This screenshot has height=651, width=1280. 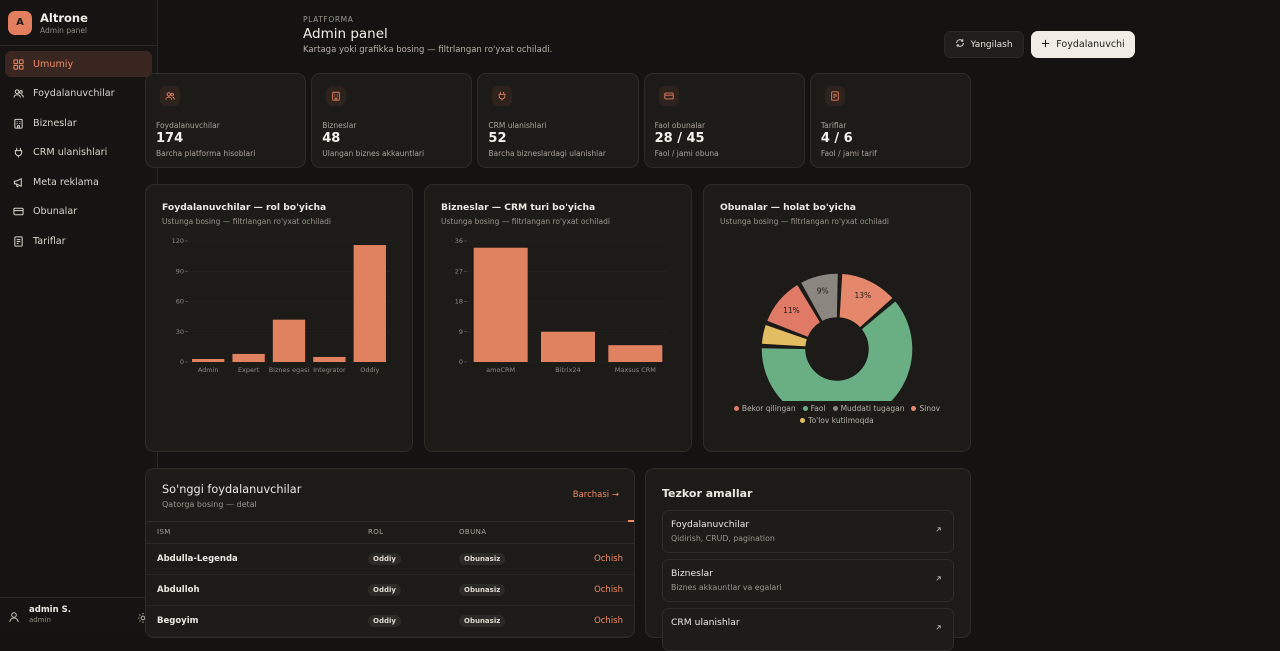 What do you see at coordinates (55, 211) in the screenshot?
I see `sidebar-item-label: Obunalar` at bounding box center [55, 211].